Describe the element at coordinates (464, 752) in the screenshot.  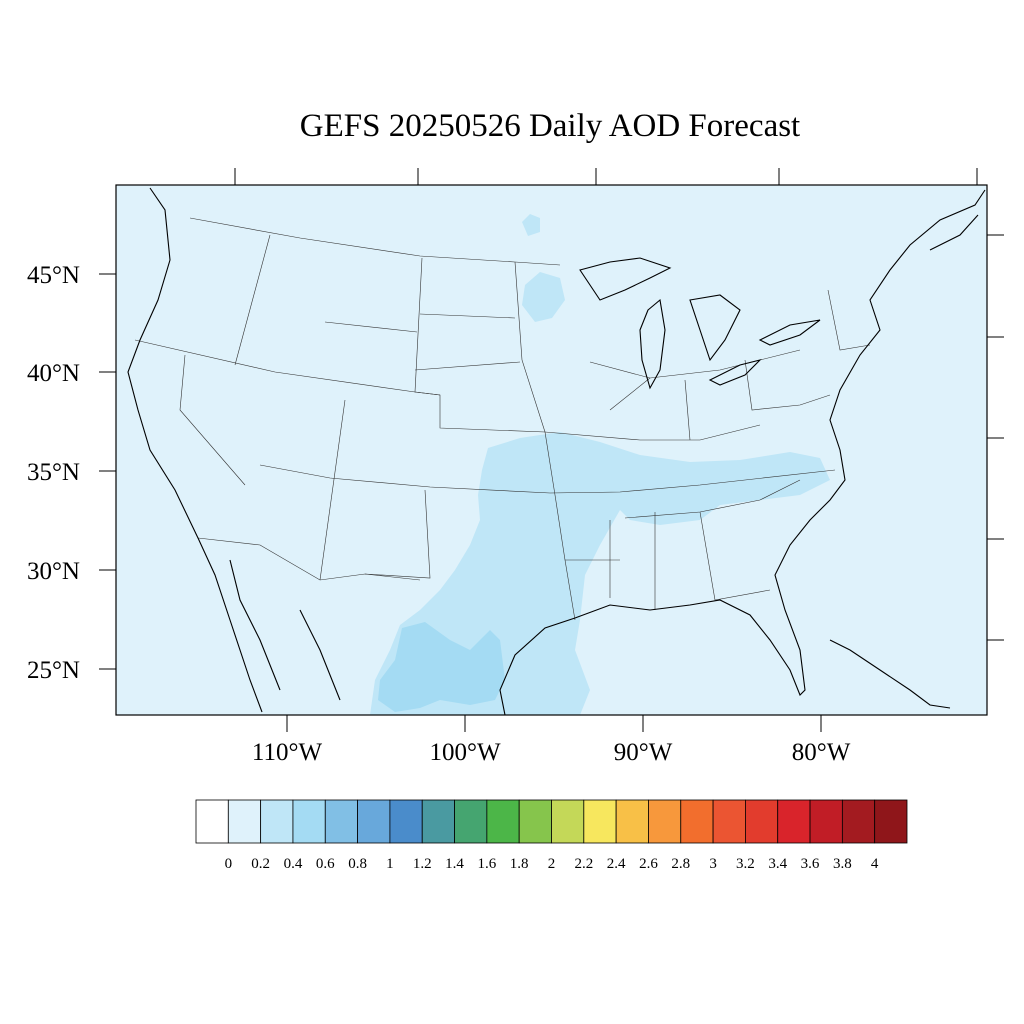
I see `lon-label: 100°W` at that location.